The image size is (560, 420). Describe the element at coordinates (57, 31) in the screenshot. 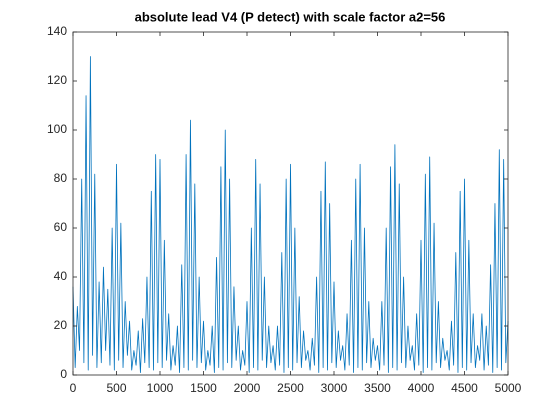

I see `y-tick-label: 140` at that location.